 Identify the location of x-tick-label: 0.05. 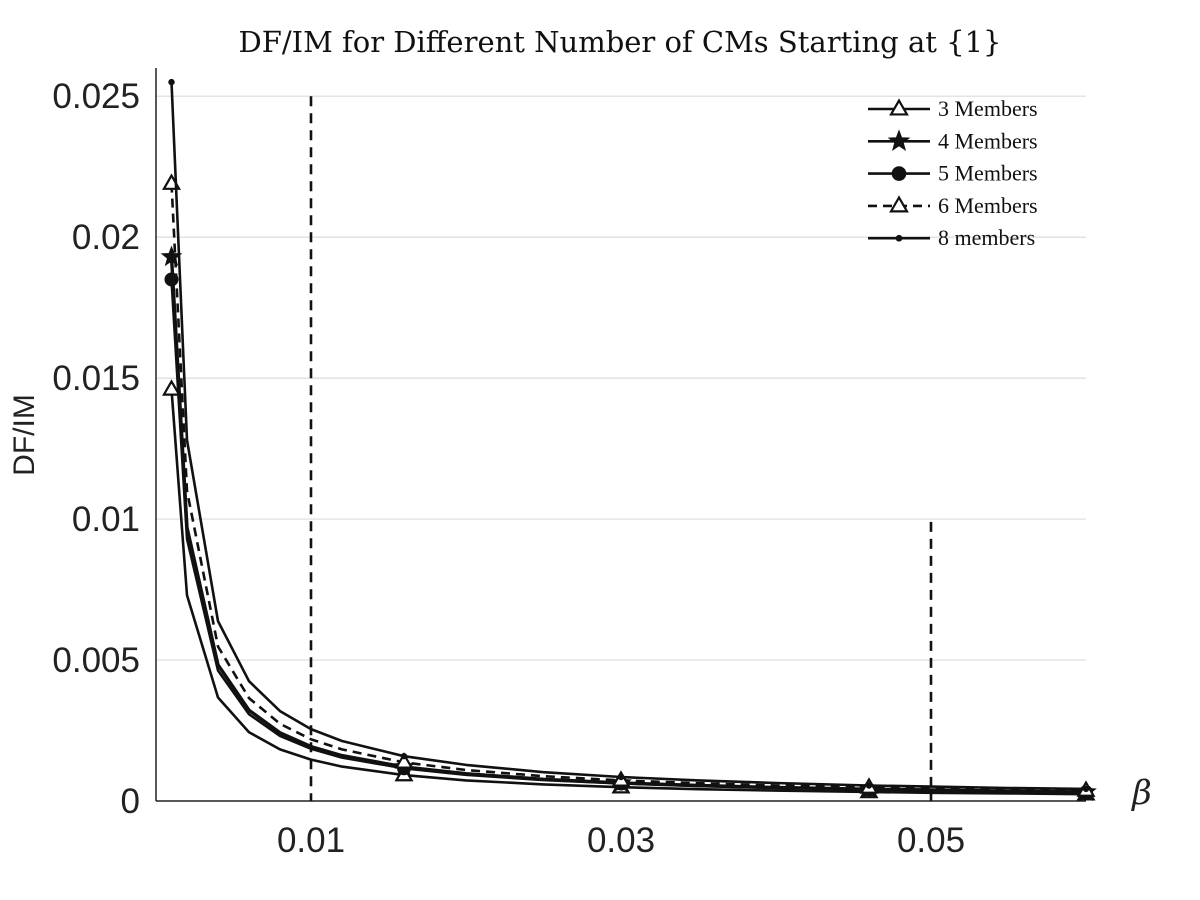
(931, 840).